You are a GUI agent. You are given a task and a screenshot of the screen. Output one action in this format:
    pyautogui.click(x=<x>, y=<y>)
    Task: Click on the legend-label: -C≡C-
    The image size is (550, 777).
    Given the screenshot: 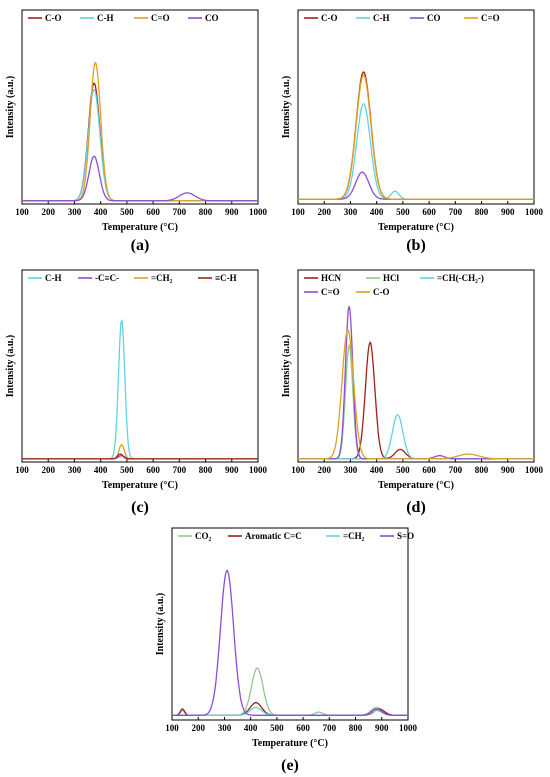 What is the action you would take?
    pyautogui.click(x=107, y=278)
    